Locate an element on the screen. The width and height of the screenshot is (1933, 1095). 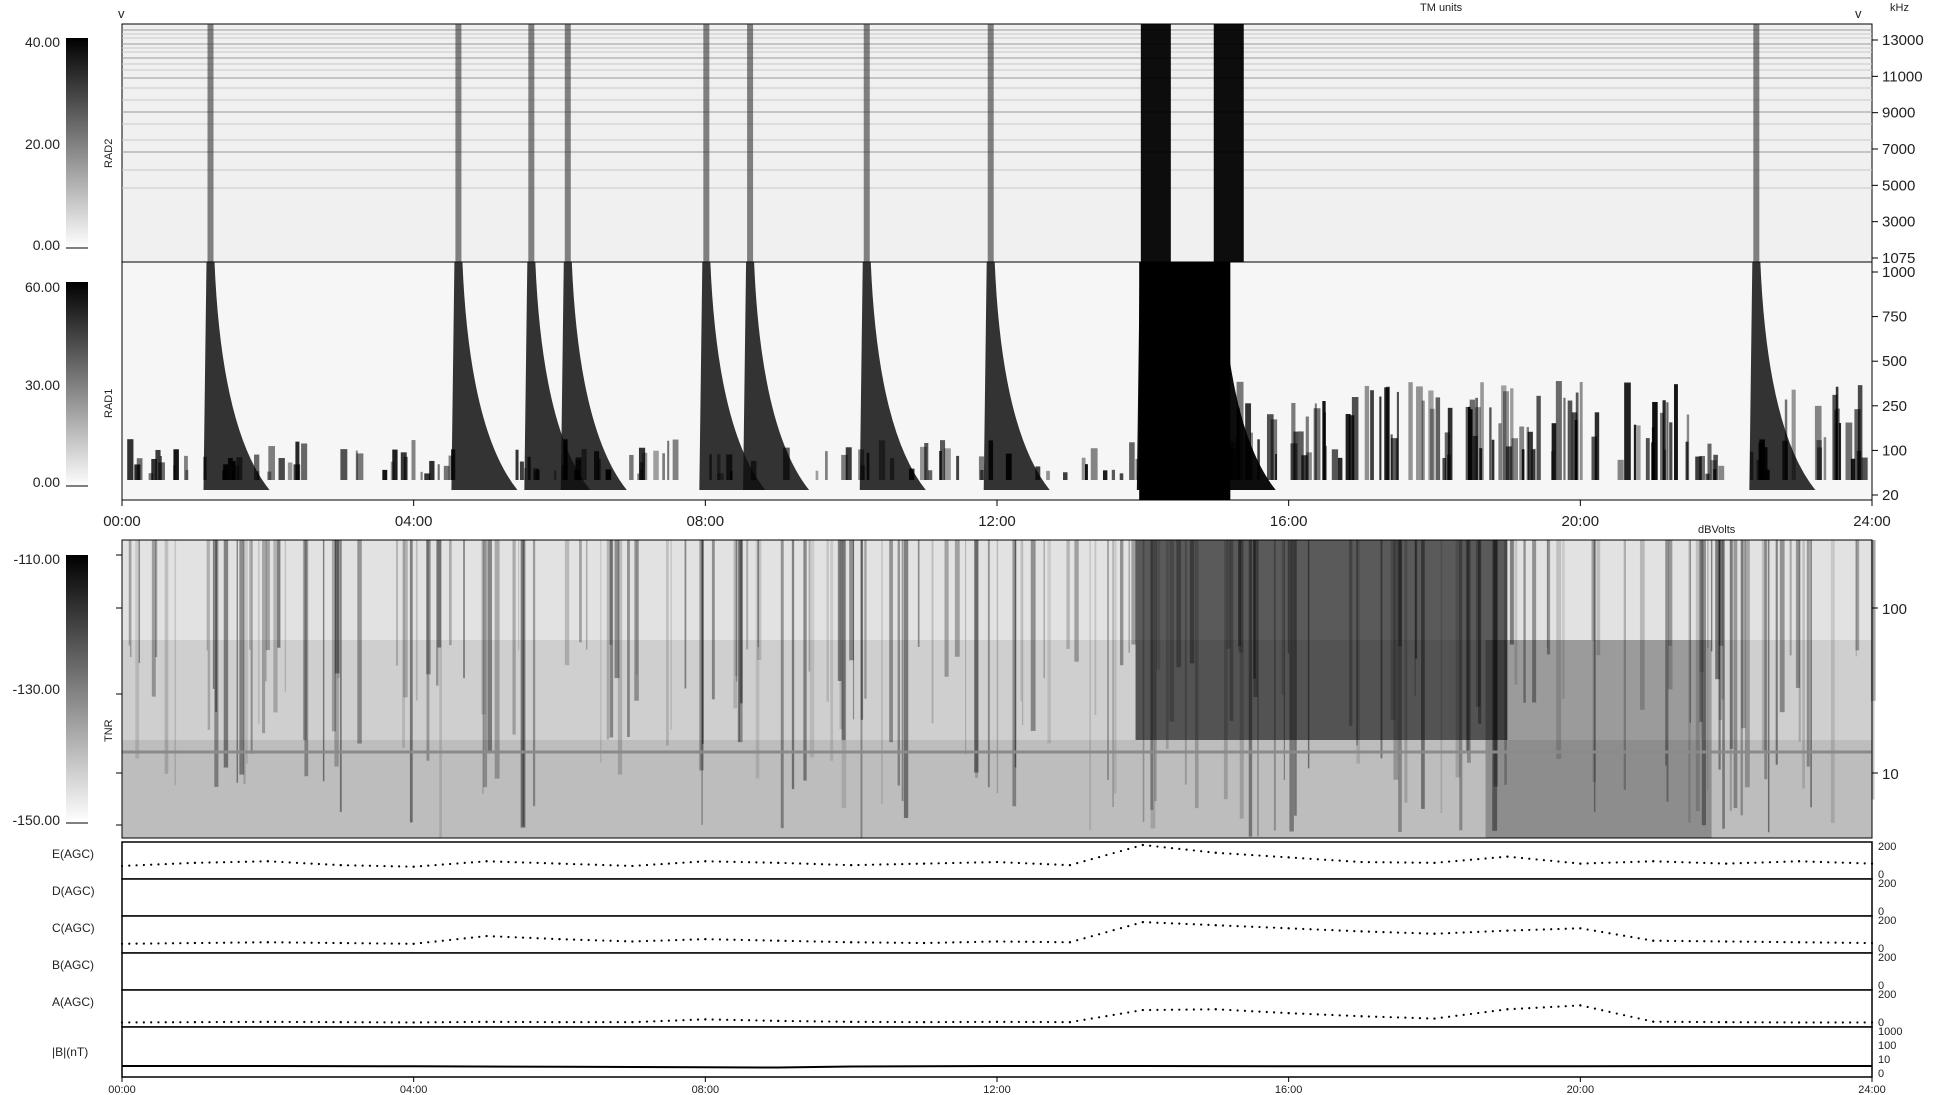
agc-tick-bottom: 0 is located at coordinates (1881, 875).